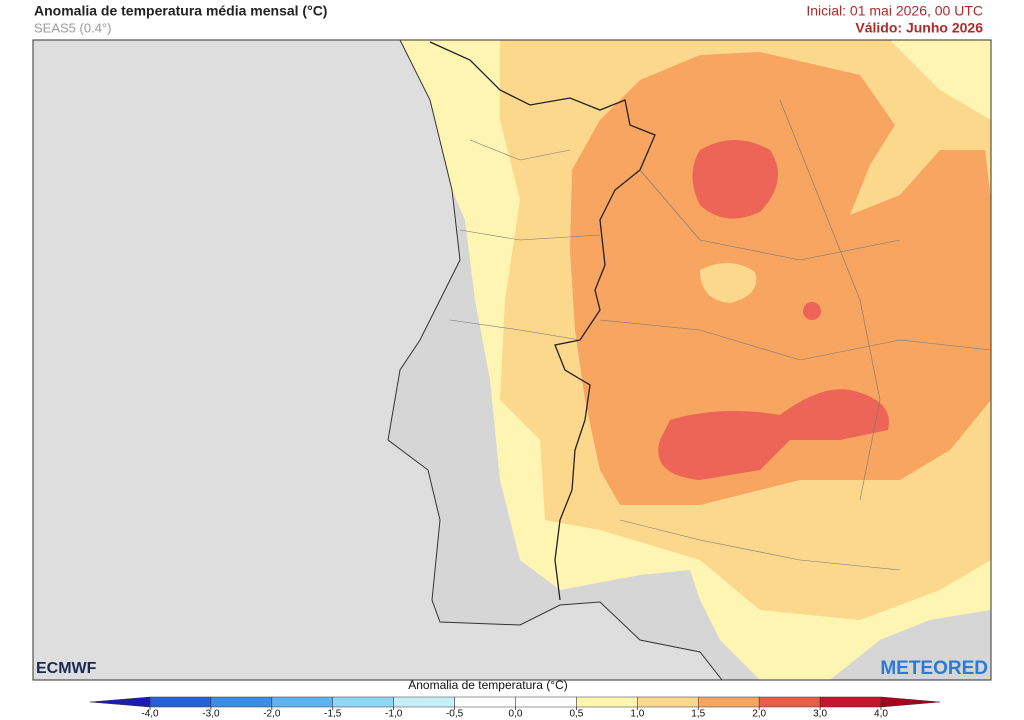 The width and height of the screenshot is (1024, 720). I want to click on colorbar-tick-label: -1,5, so click(333, 714).